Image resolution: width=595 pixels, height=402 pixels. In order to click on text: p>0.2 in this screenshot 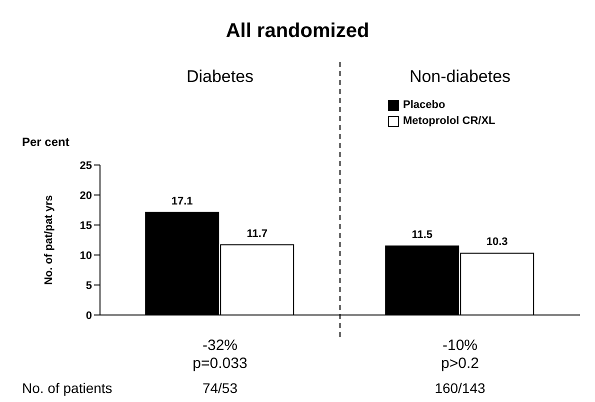, I will do `click(460, 363)`.